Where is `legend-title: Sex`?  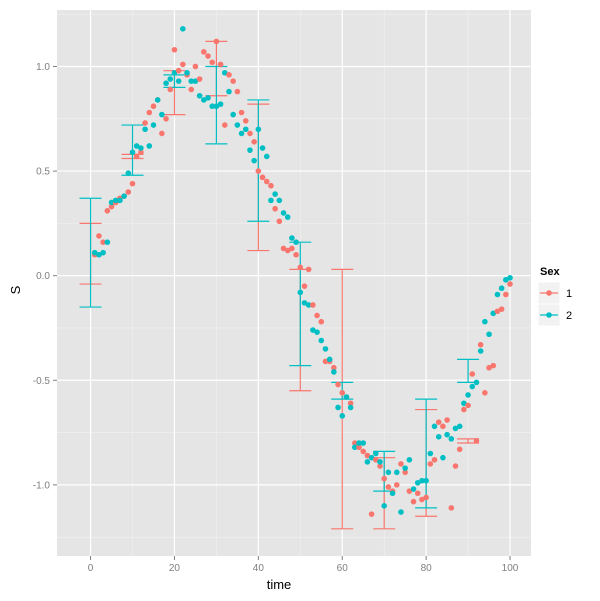 legend-title: Sex is located at coordinates (550, 272).